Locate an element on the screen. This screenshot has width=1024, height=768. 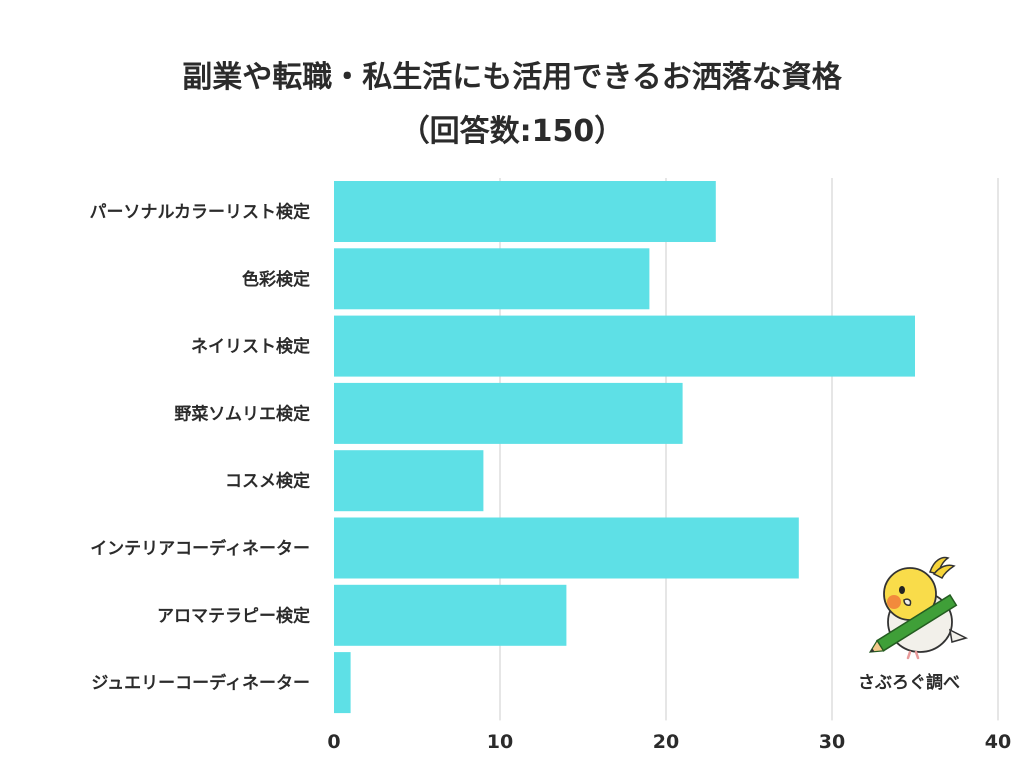
x-tick-label: 10 is located at coordinates (500, 742).